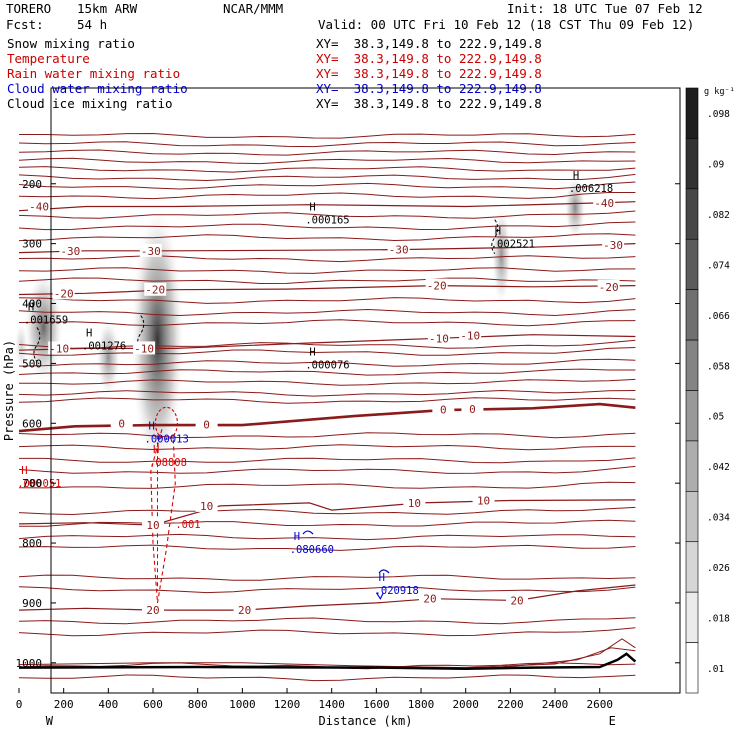 The height and width of the screenshot is (740, 740). Describe the element at coordinates (715, 165) in the screenshot. I see `colorbar-tick-label: .09` at that location.